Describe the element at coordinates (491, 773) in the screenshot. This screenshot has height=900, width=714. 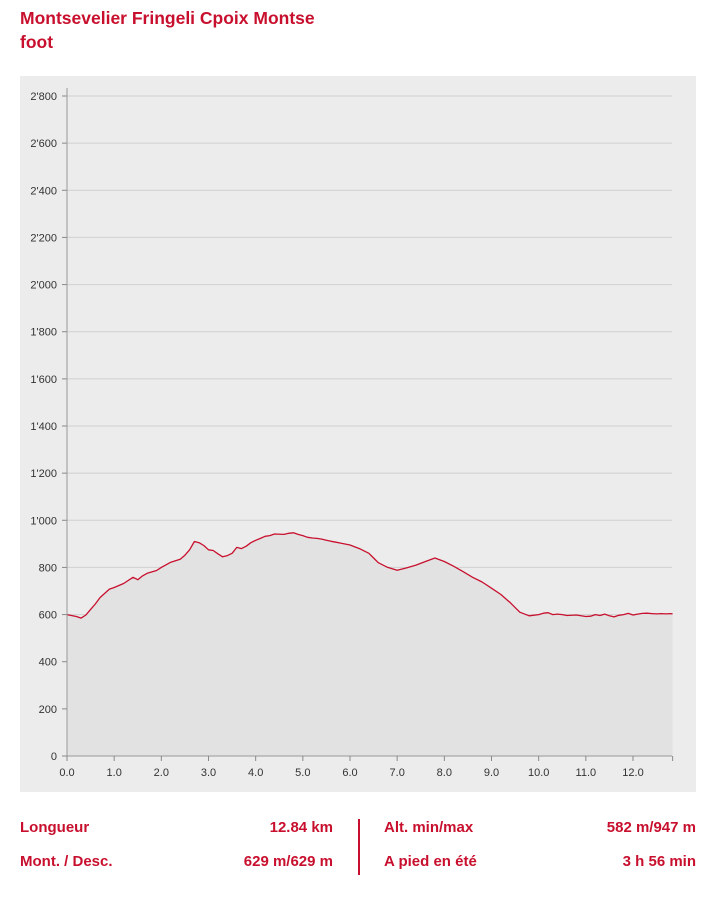
I see `x-tick-label: 9.0` at that location.